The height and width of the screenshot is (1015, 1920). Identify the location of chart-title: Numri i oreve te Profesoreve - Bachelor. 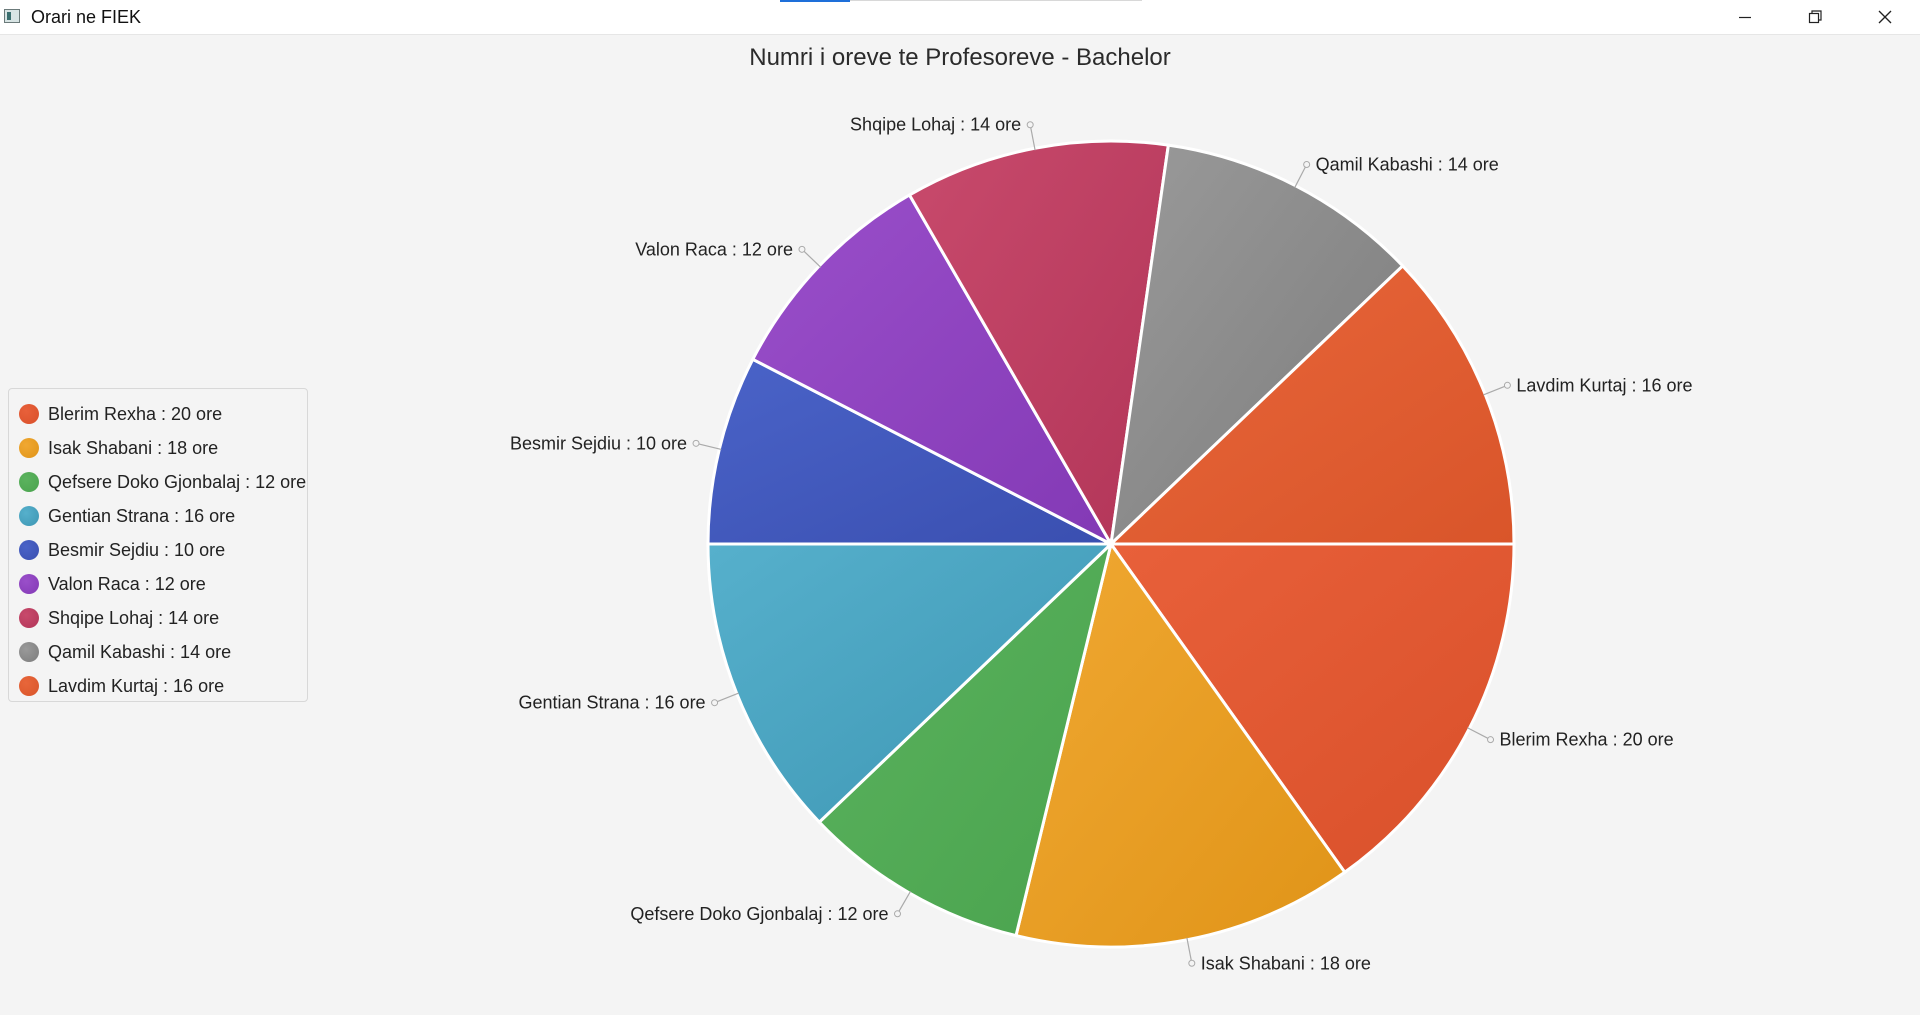
(960, 57).